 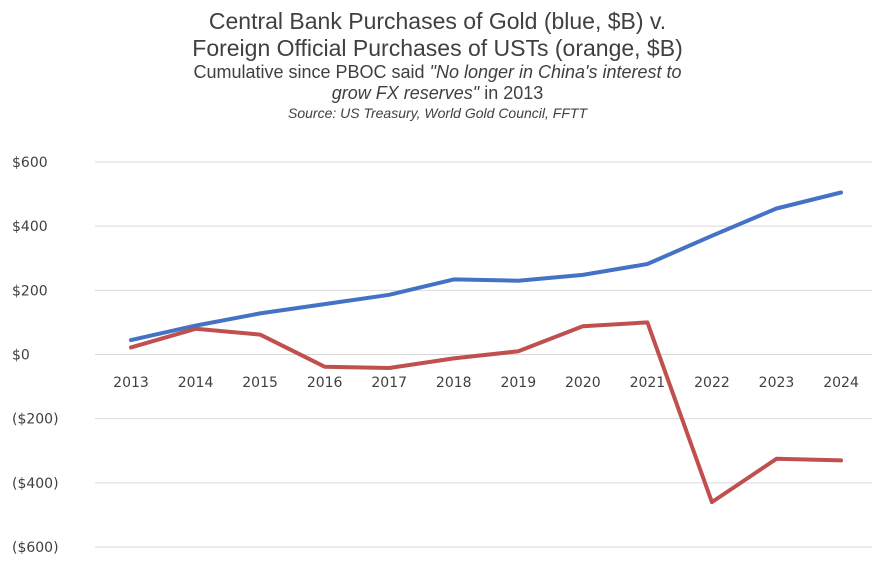 I want to click on subtitle-plain-text: Cumulative since PBOC said, so click(x=311, y=72).